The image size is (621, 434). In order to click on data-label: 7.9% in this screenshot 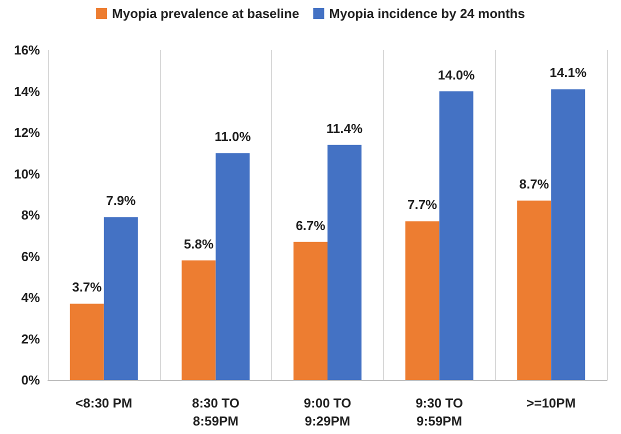, I will do `click(121, 200)`.